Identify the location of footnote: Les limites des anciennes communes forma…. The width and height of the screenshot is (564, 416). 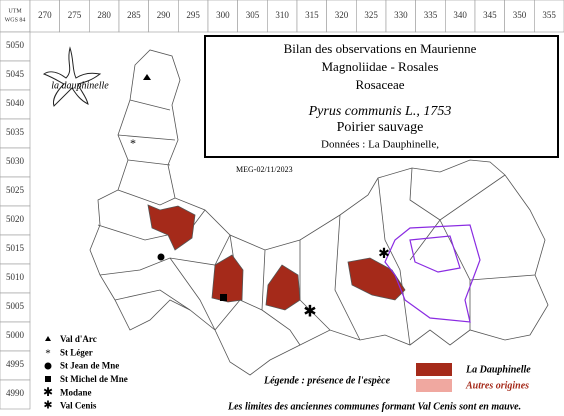
(374, 406).